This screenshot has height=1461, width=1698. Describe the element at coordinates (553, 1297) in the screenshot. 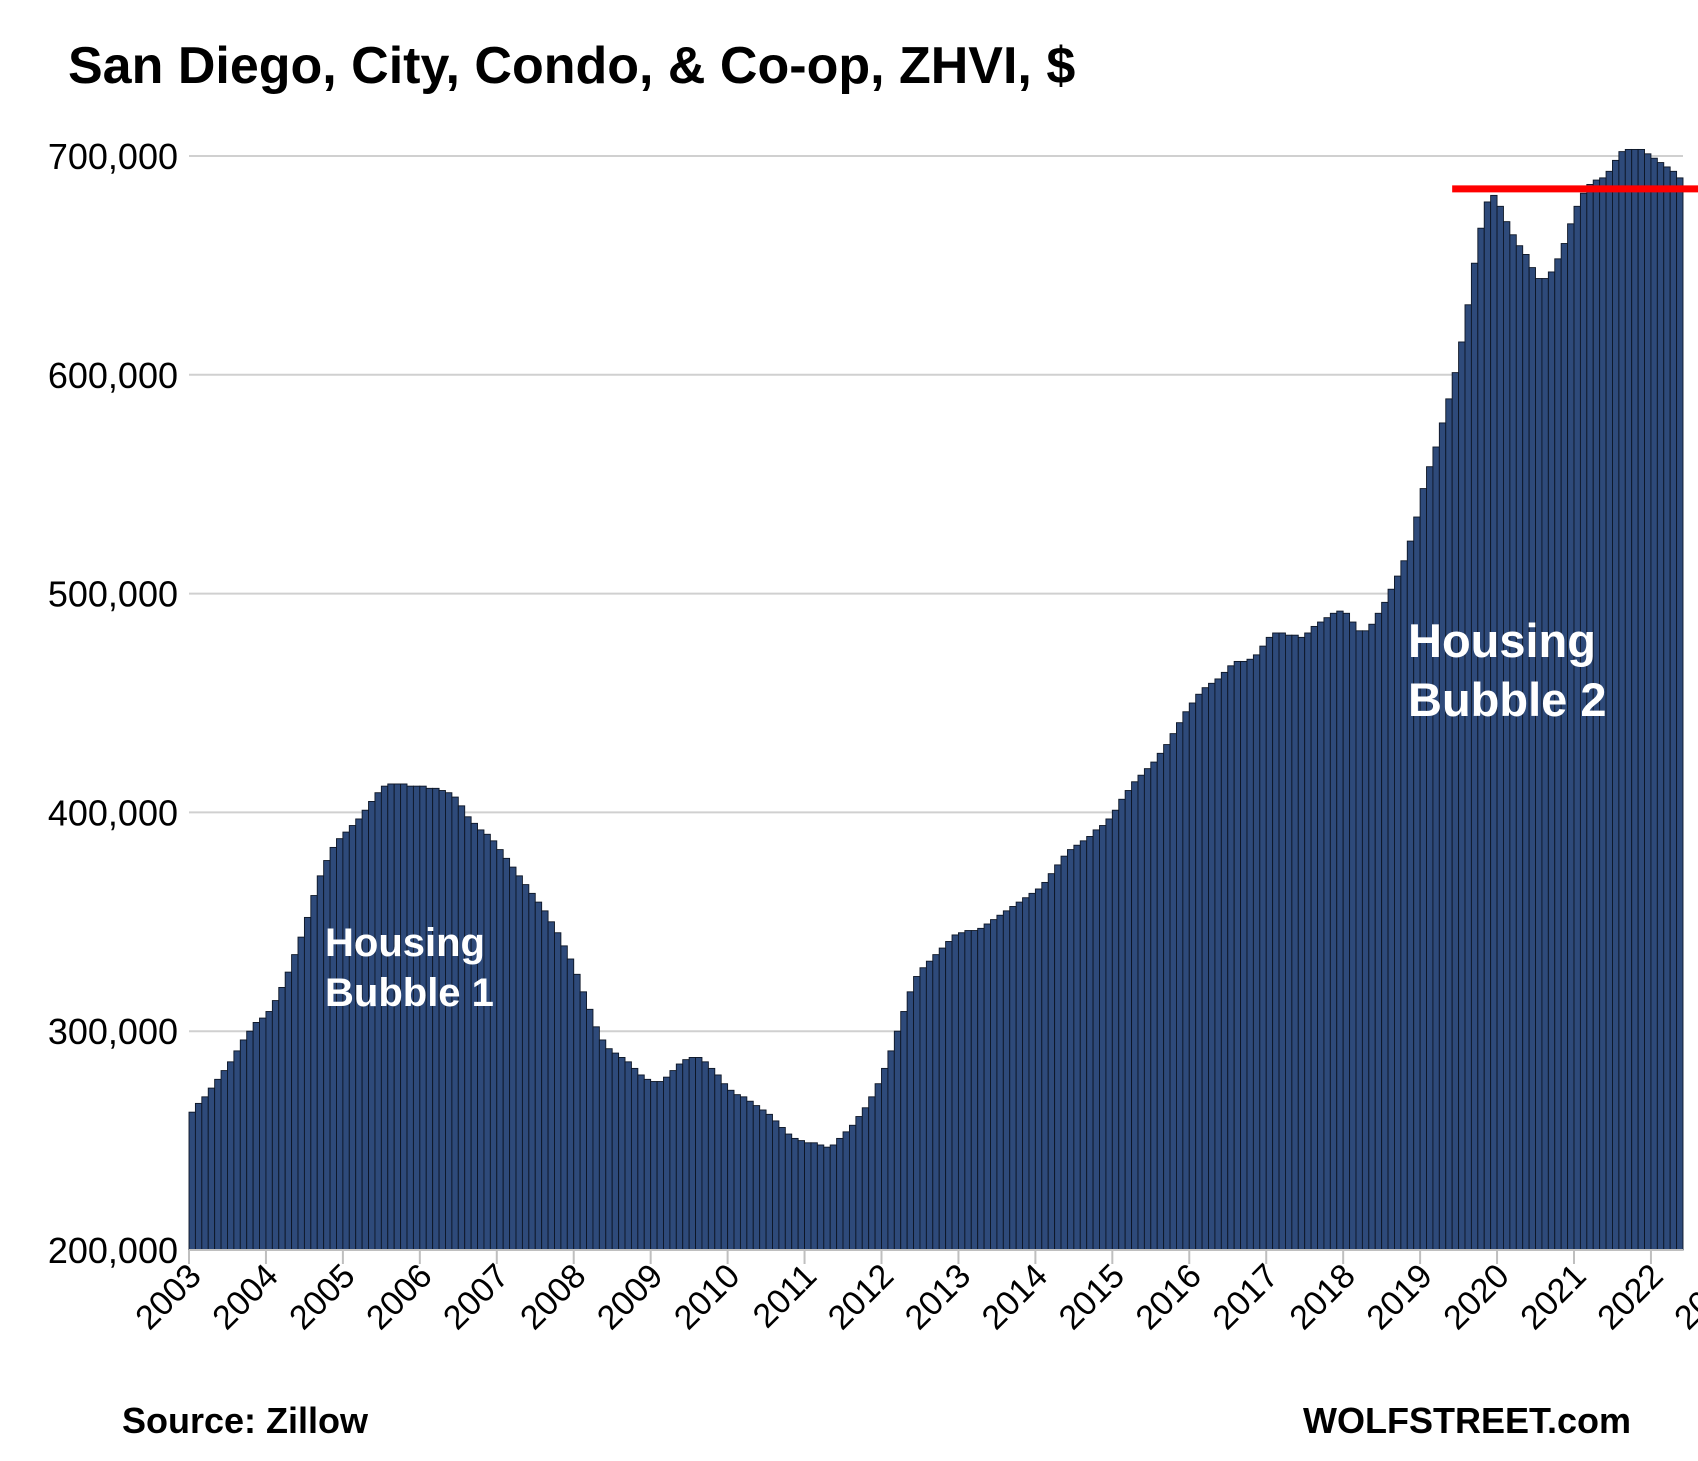

I see `x-tick-label: 2008` at that location.